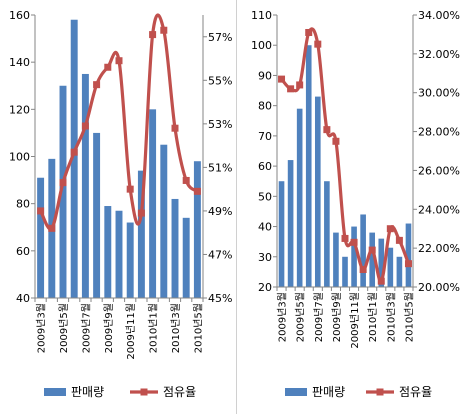  What do you see at coordinates (439, 93) in the screenshot?
I see `right-tick-label: 30.00%` at bounding box center [439, 93].